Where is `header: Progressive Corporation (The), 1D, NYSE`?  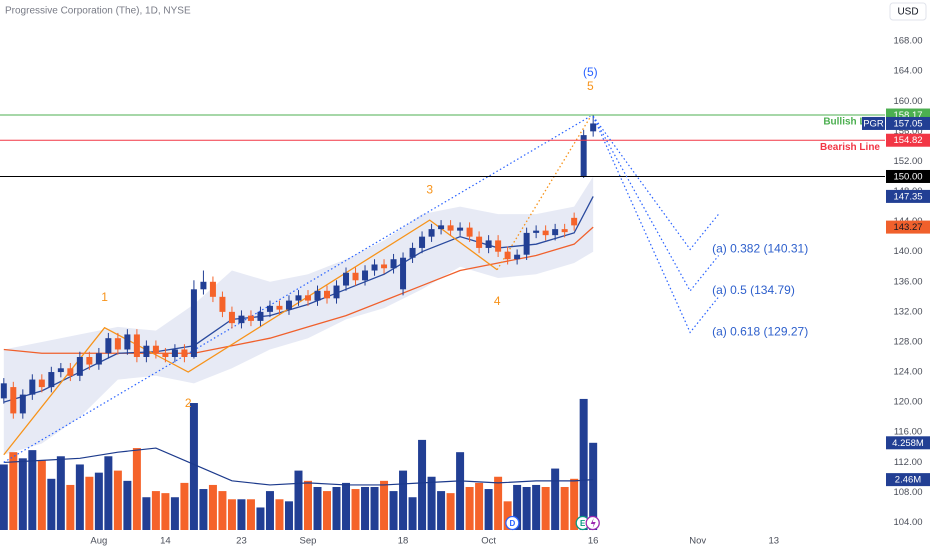 header: Progressive Corporation (The), 1D, NYSE is located at coordinates (98, 11).